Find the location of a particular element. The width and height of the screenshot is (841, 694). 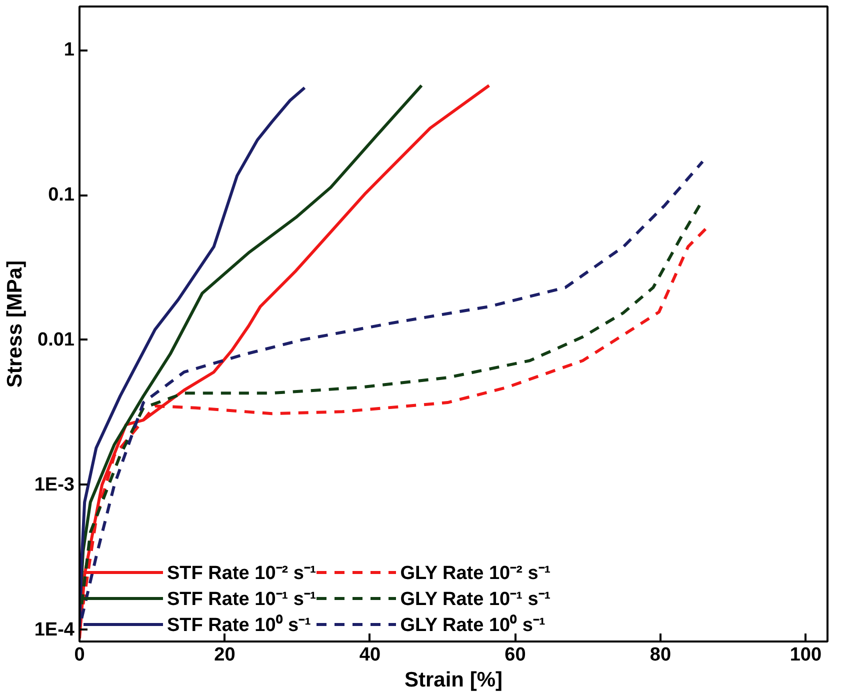

legend-label: GLY Rate 10⁰ s⁻¹ is located at coordinates (473, 625).